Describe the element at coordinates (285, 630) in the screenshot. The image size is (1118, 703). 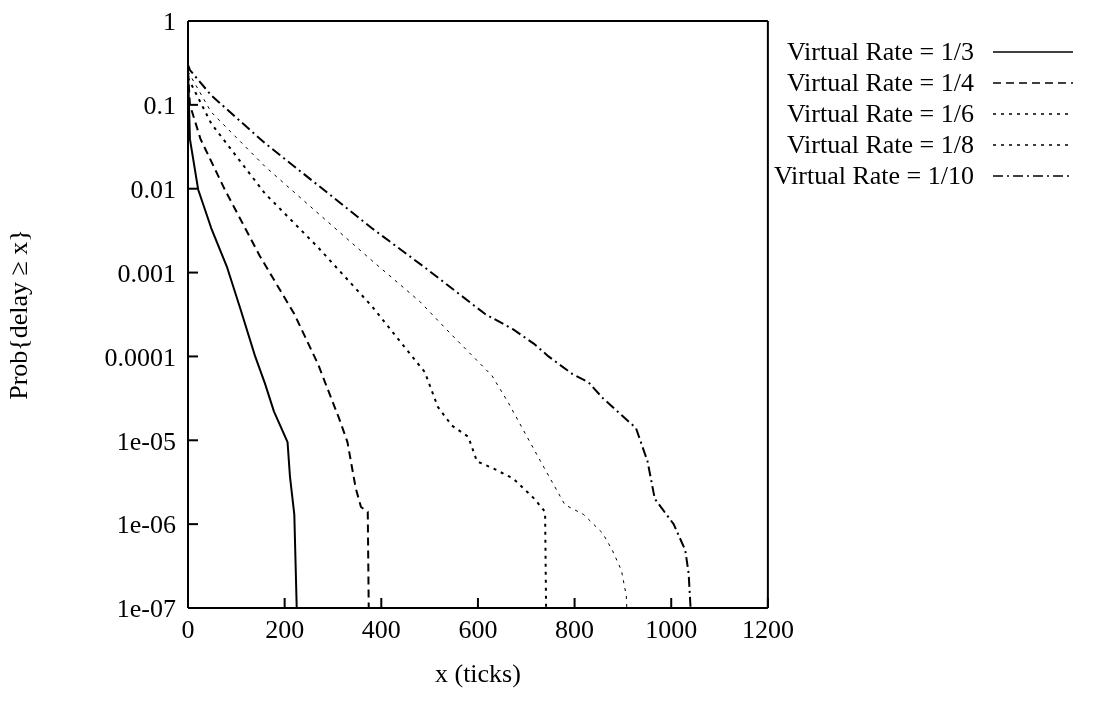
I see `x-tick-label: 200` at that location.